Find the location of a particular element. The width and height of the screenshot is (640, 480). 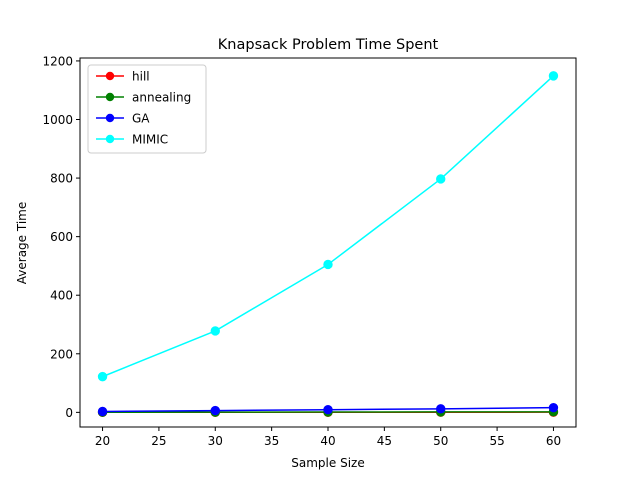

x-tick-label: 30 is located at coordinates (215, 441).